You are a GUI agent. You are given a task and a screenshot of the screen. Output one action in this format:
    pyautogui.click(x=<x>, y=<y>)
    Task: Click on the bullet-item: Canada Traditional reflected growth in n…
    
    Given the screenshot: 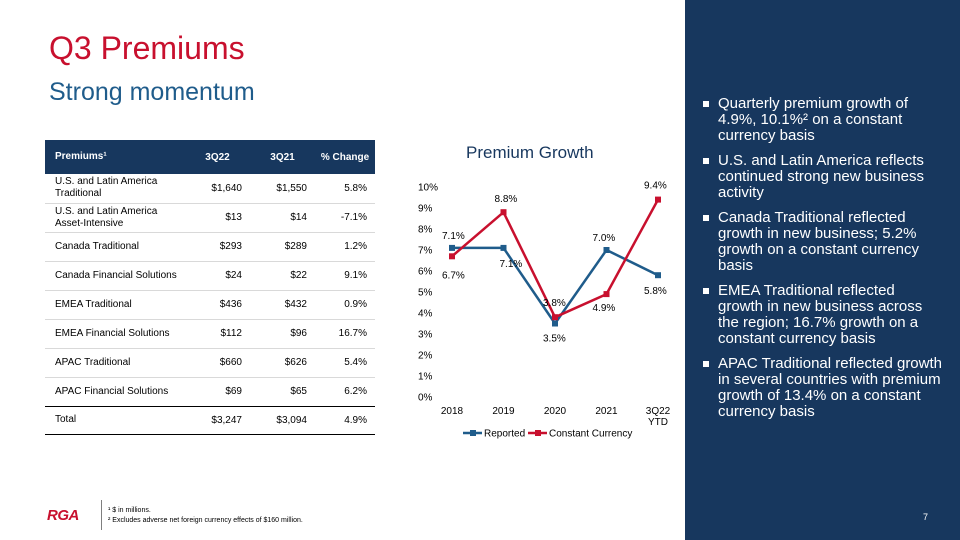 What is the action you would take?
    pyautogui.click(x=823, y=242)
    